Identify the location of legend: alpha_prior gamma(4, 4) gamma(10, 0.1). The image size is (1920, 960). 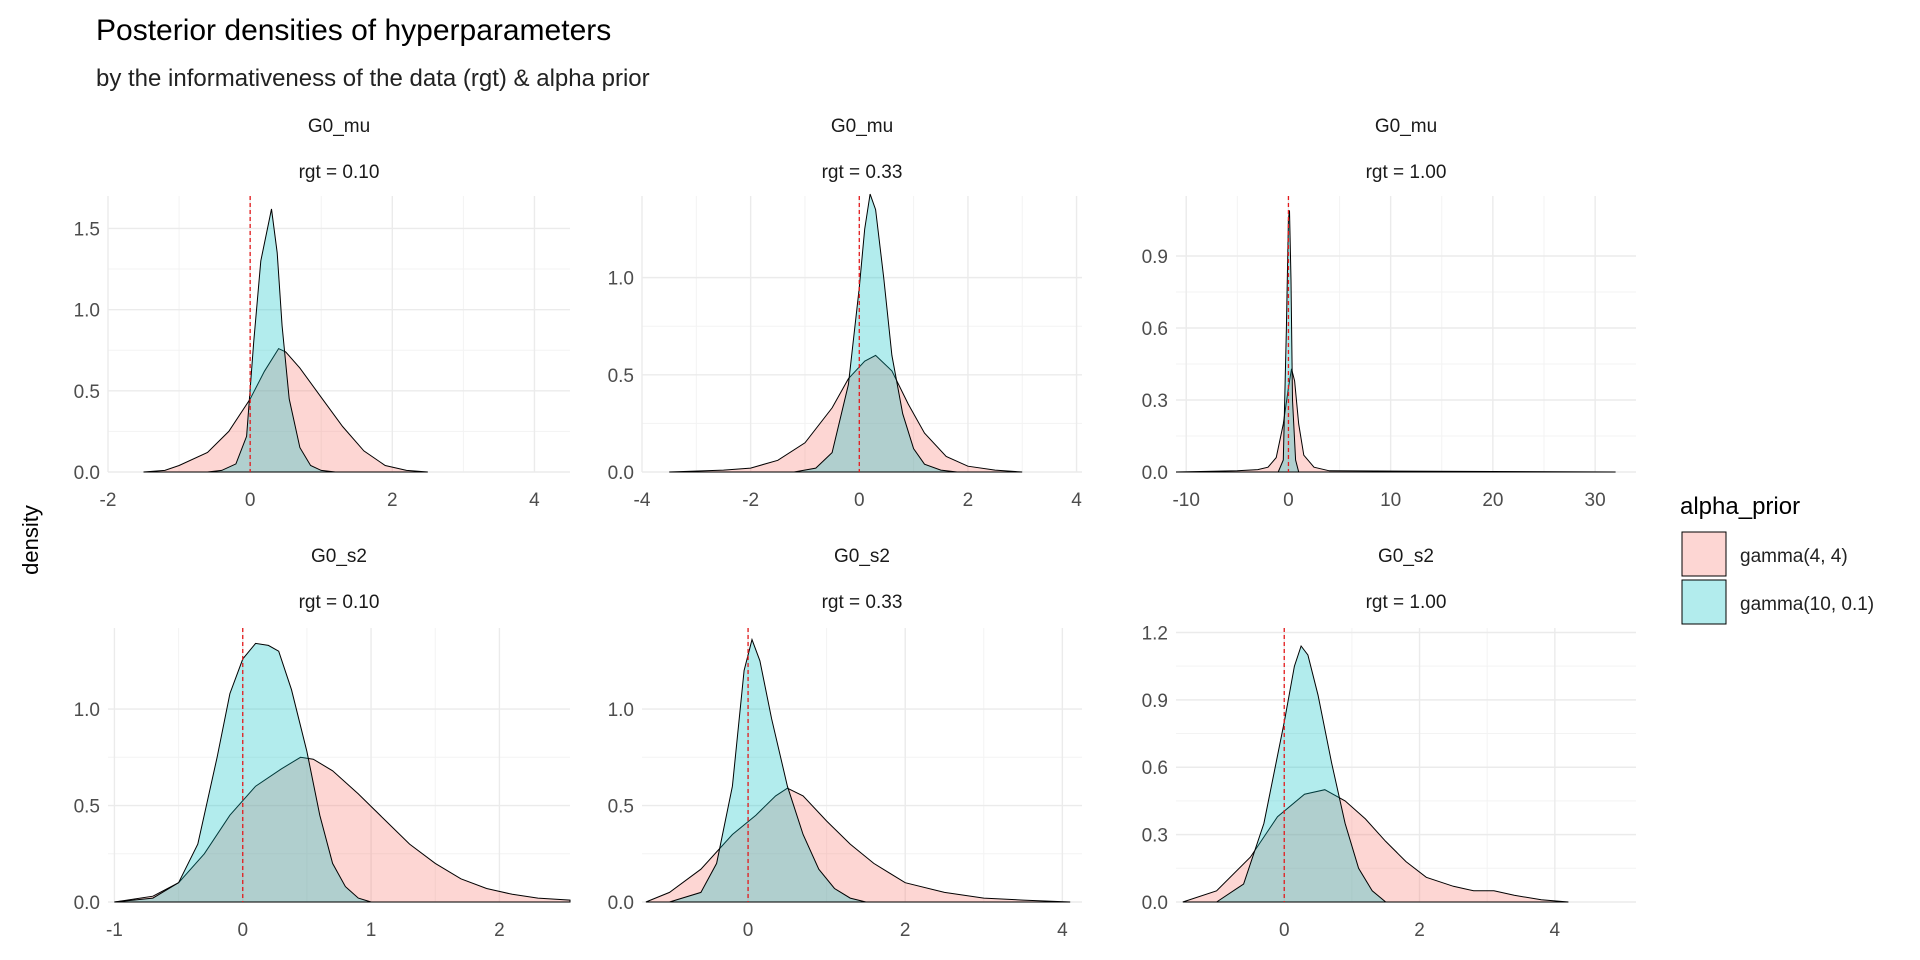
(1777, 559).